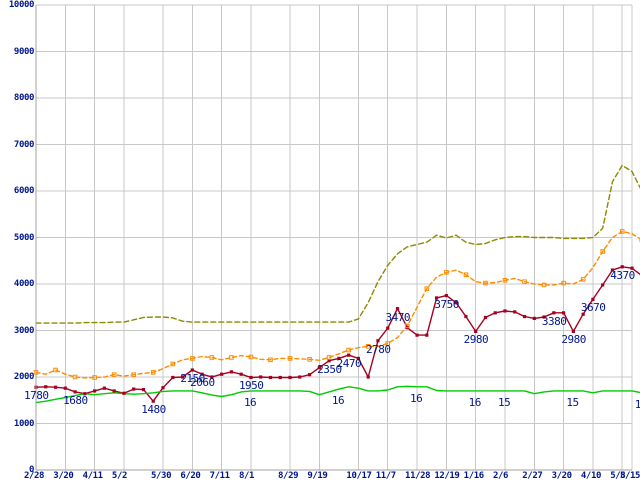  I want to click on primary-series-value-label: 2780, so click(378, 349).